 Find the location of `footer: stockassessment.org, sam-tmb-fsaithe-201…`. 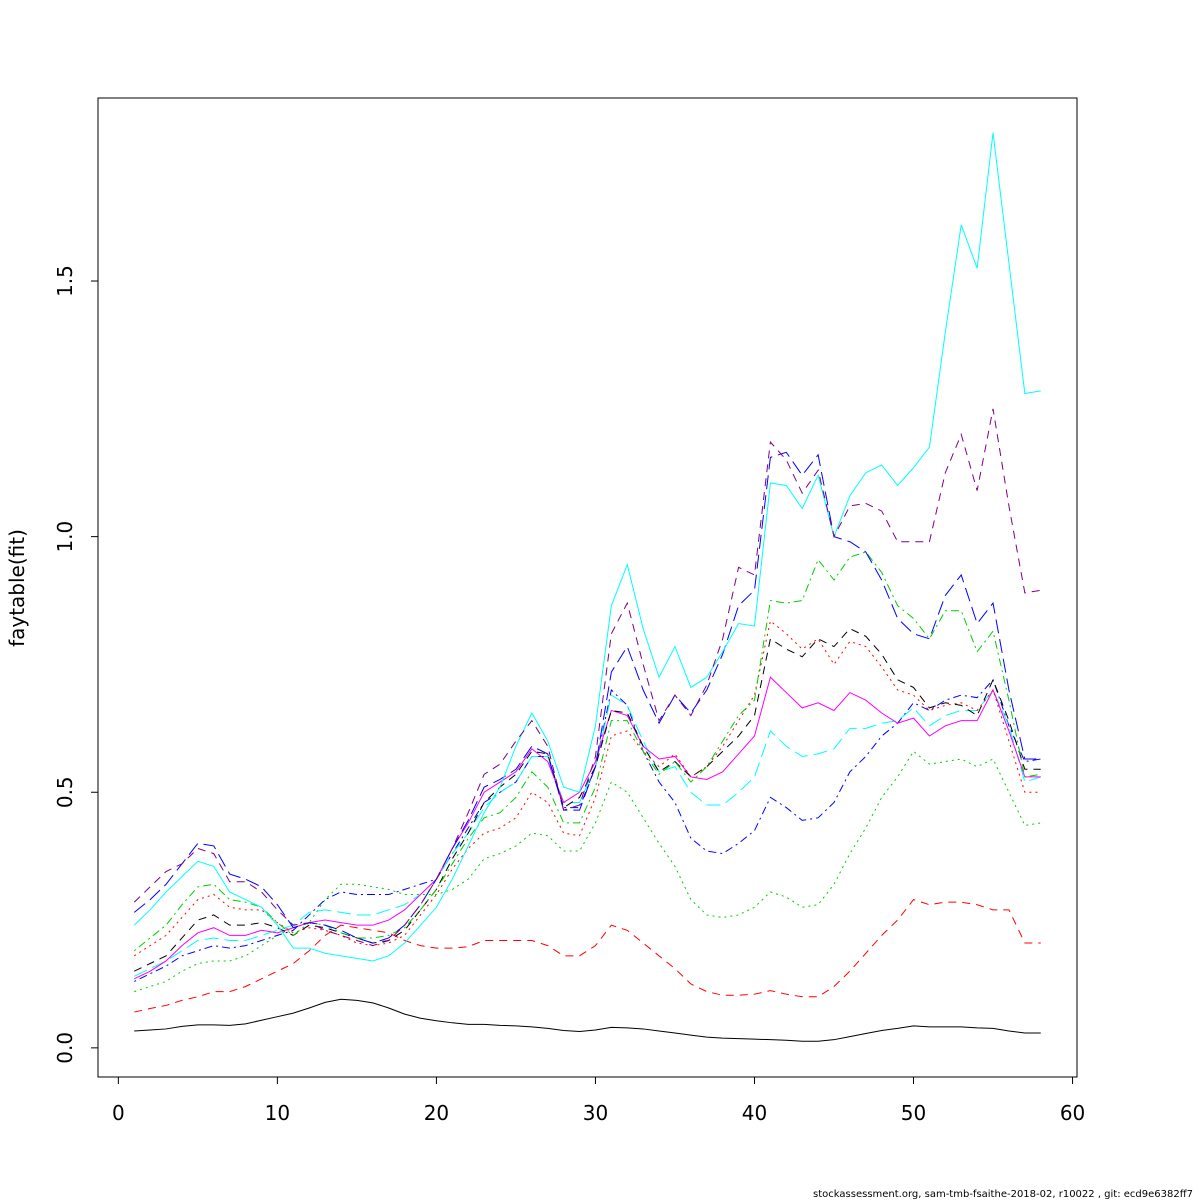

footer: stockassessment.org, sam-tmb-fsaithe-201… is located at coordinates (1003, 1194).